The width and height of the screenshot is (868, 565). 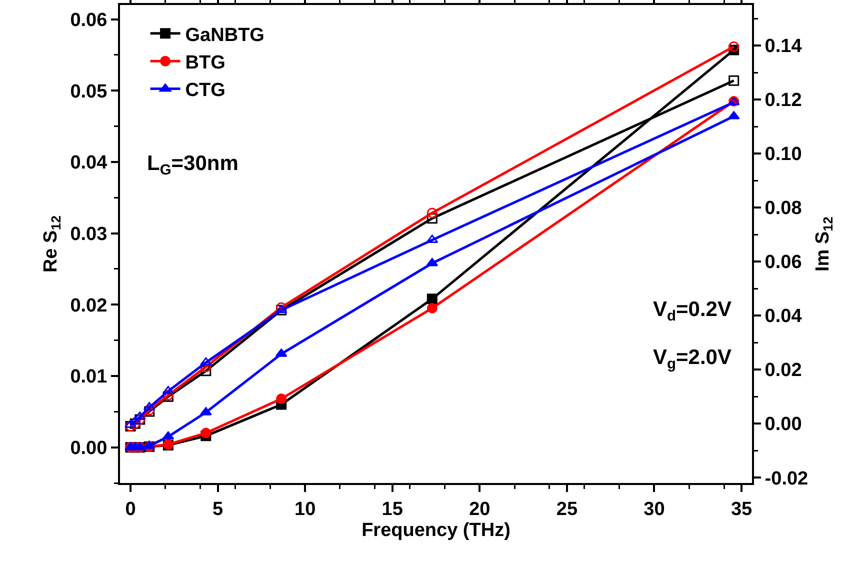 I want to click on x-tick-label: 35, so click(x=741, y=509).